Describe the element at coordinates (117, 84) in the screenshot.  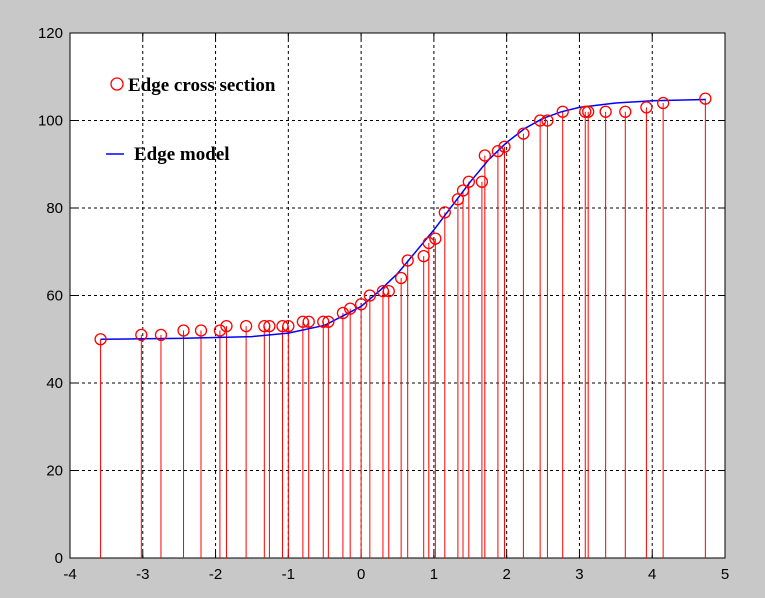
I see `legend-marker-circle-icon` at that location.